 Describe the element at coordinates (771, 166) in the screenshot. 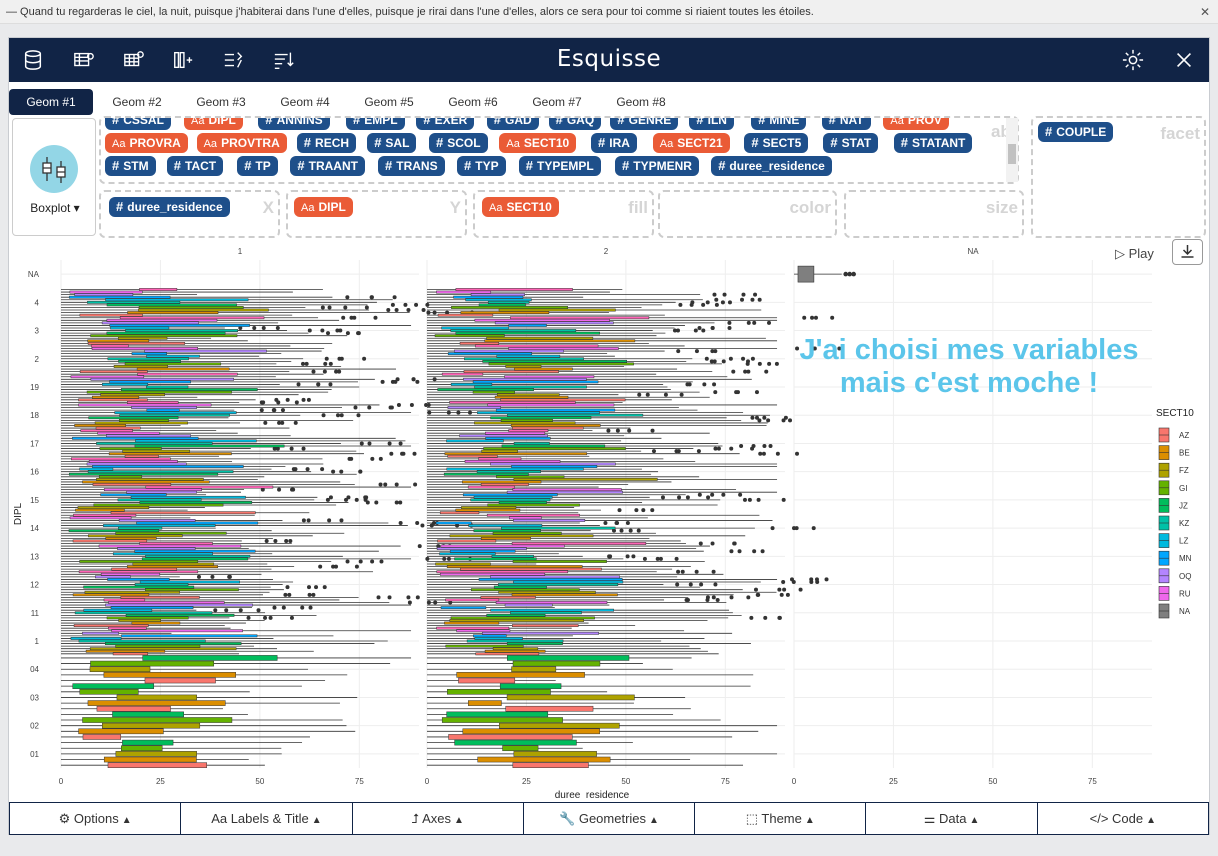

I see `chip-duree-residence: # duree_residence` at that location.